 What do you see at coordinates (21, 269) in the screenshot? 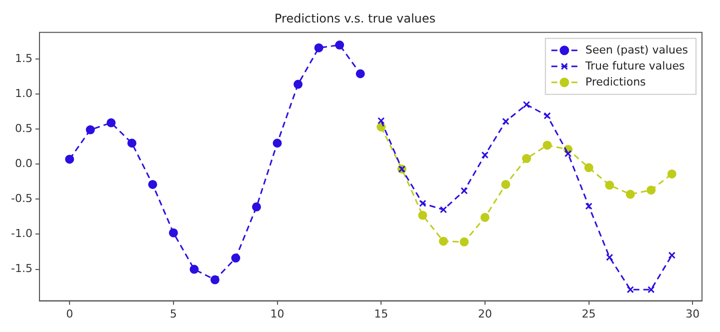
I see `y-tick-label: -1.5` at bounding box center [21, 269].